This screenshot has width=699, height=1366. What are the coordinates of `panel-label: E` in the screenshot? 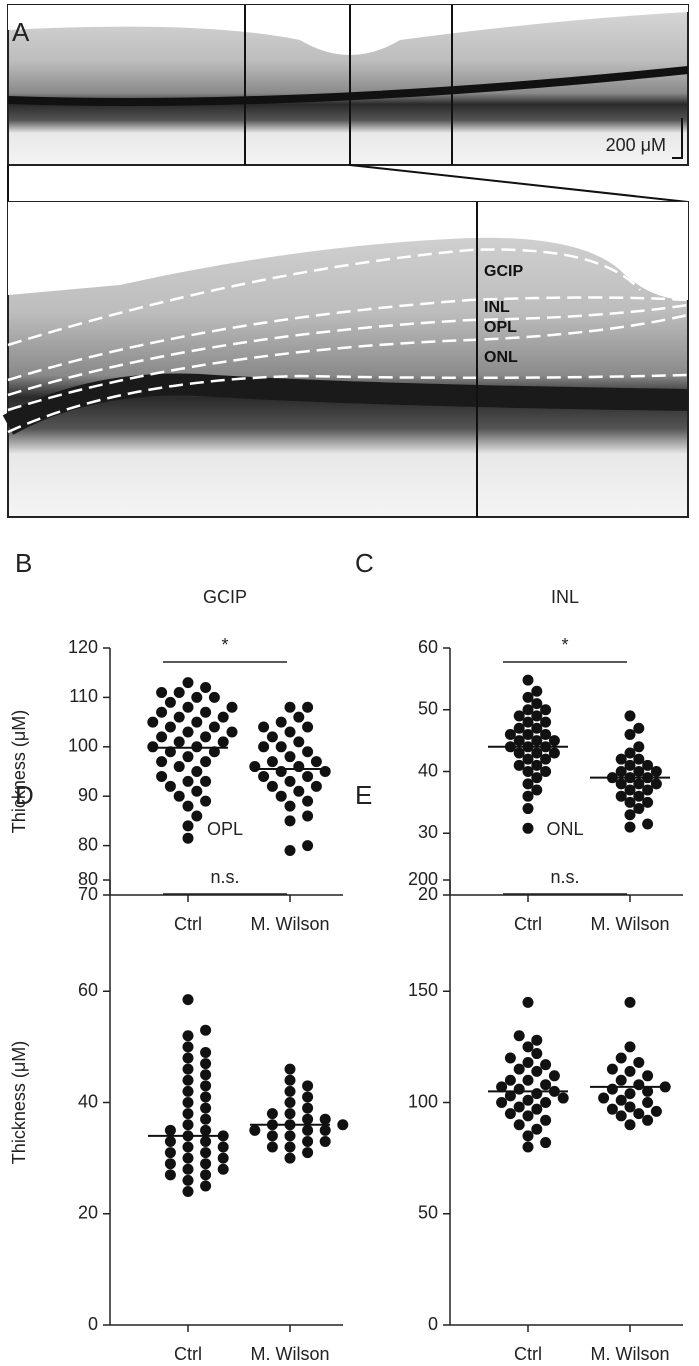 It's located at (363, 795).